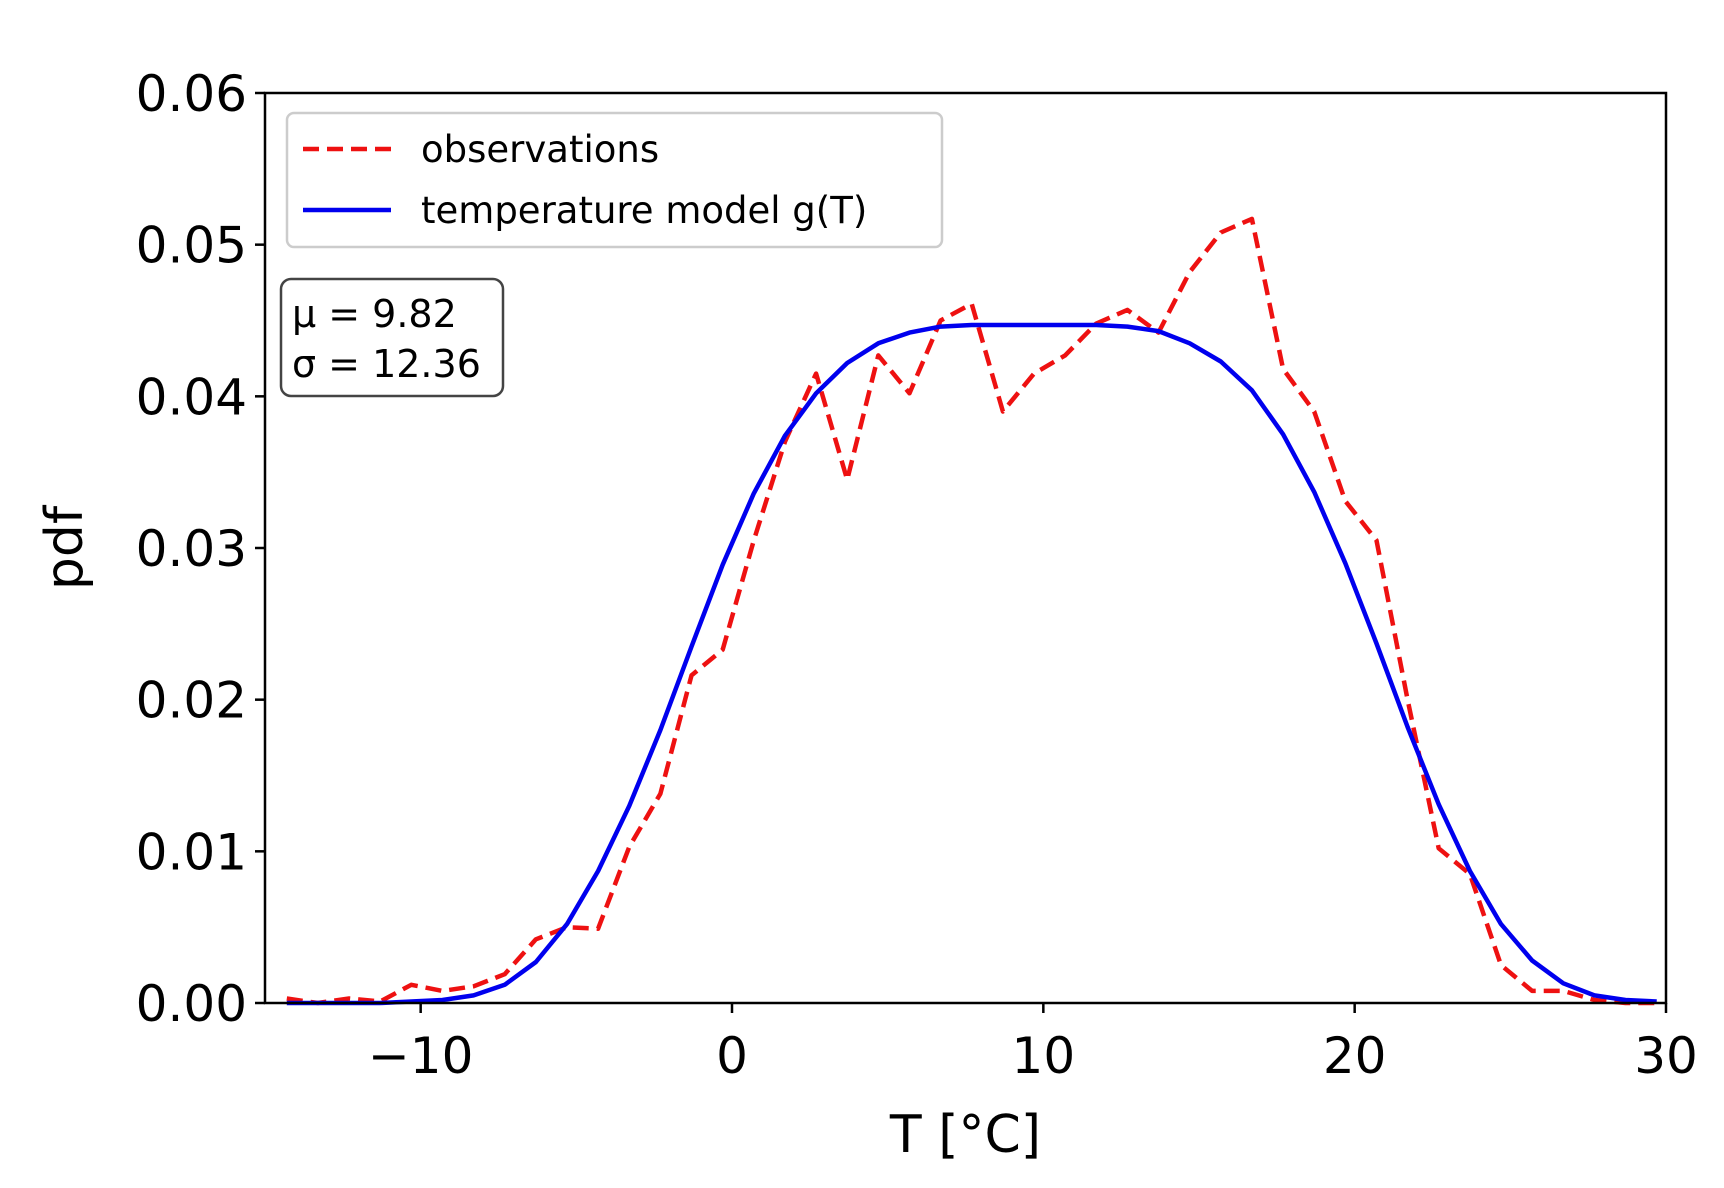 This screenshot has width=1724, height=1188. I want to click on stats-mu: μ = 9.82, so click(374, 314).